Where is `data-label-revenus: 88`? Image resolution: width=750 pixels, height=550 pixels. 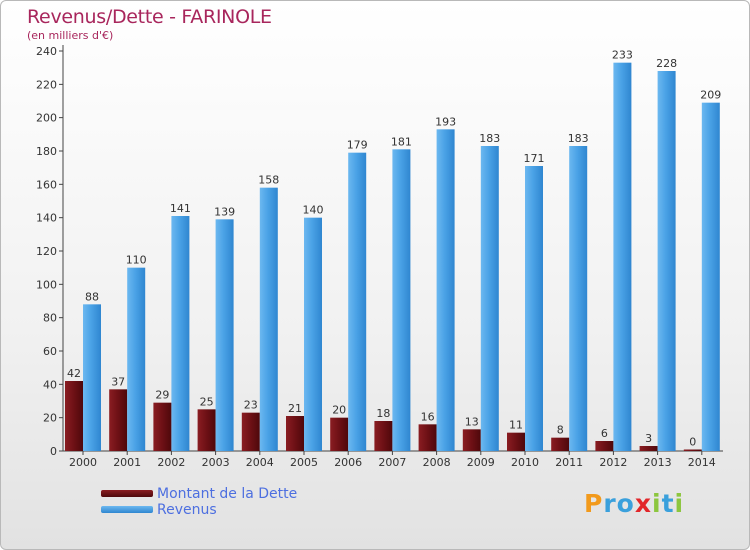 data-label-revenus: 88 is located at coordinates (92, 296).